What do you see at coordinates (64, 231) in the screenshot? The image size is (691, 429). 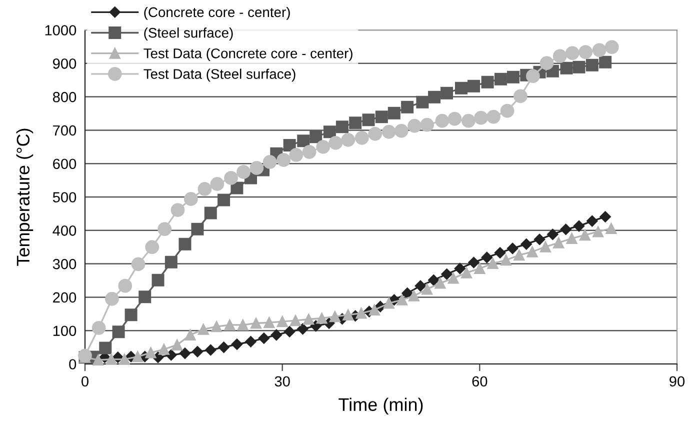 I see `y-tick-label: 400` at bounding box center [64, 231].